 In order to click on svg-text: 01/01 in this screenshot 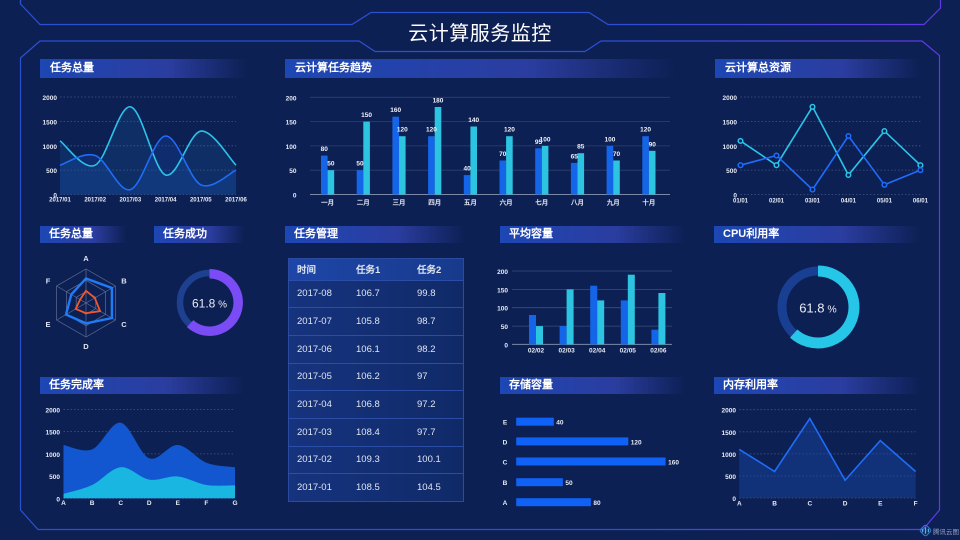, I will do `click(741, 202)`.